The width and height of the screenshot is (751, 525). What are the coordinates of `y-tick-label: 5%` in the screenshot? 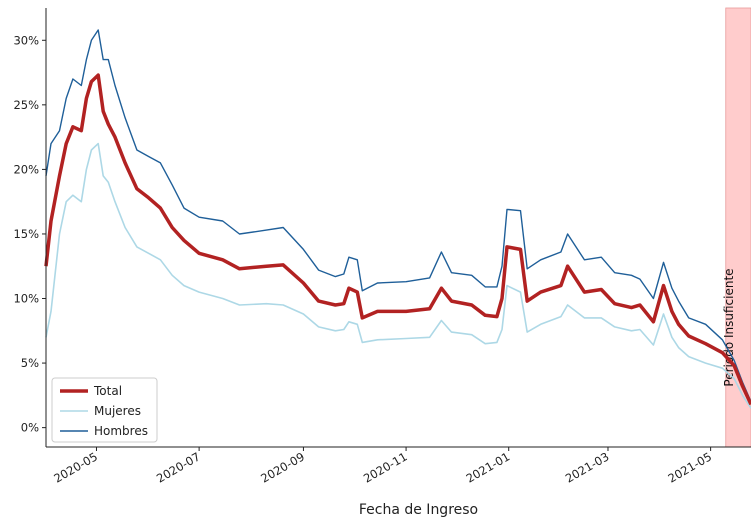 It's located at (30, 363).